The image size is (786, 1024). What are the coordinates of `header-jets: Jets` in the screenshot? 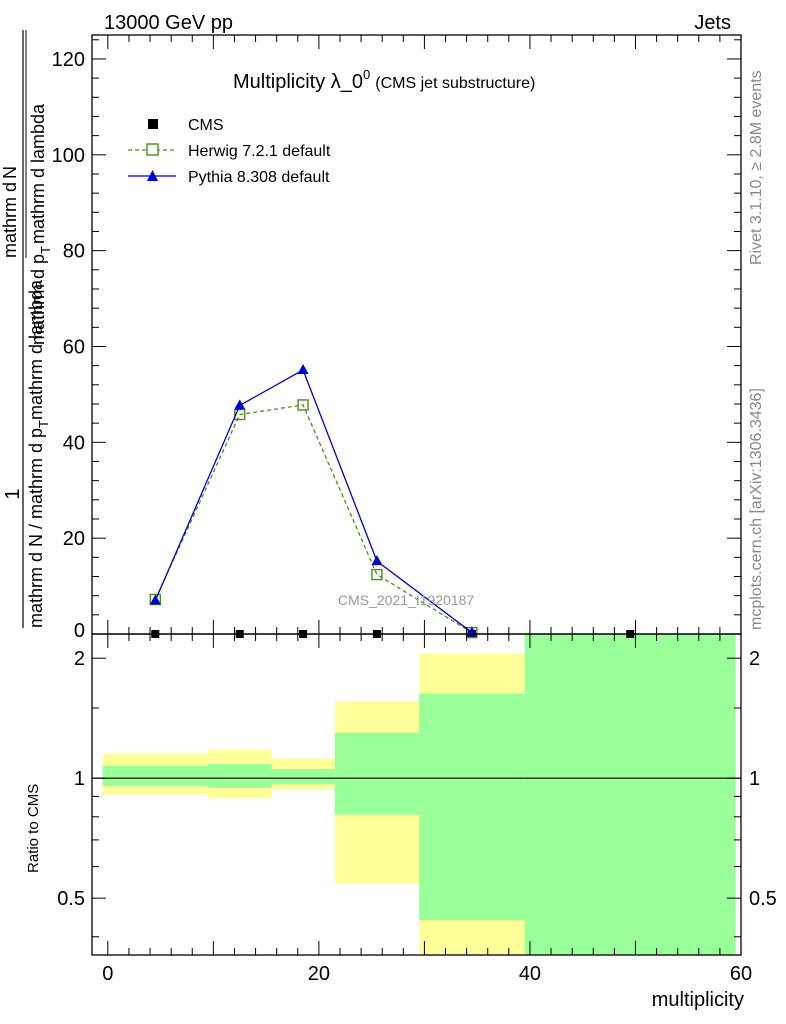 It's located at (712, 23).